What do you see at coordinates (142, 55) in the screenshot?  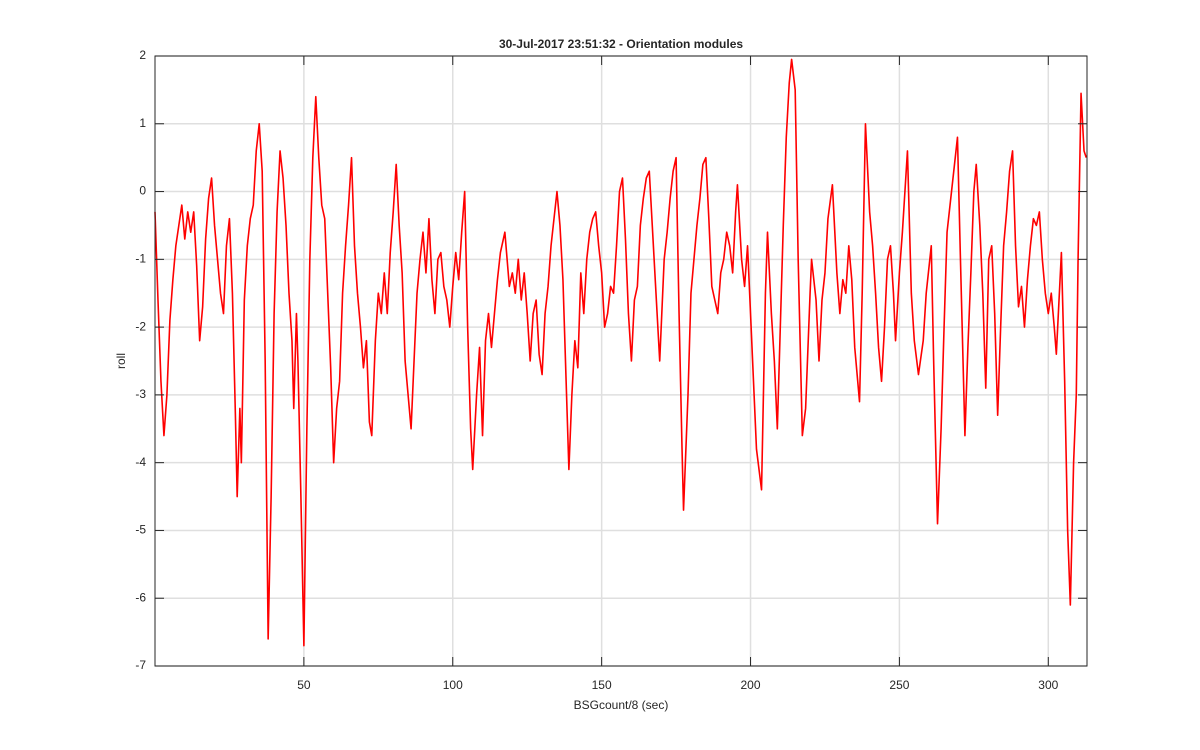 I see `y-tick-label: 2` at bounding box center [142, 55].